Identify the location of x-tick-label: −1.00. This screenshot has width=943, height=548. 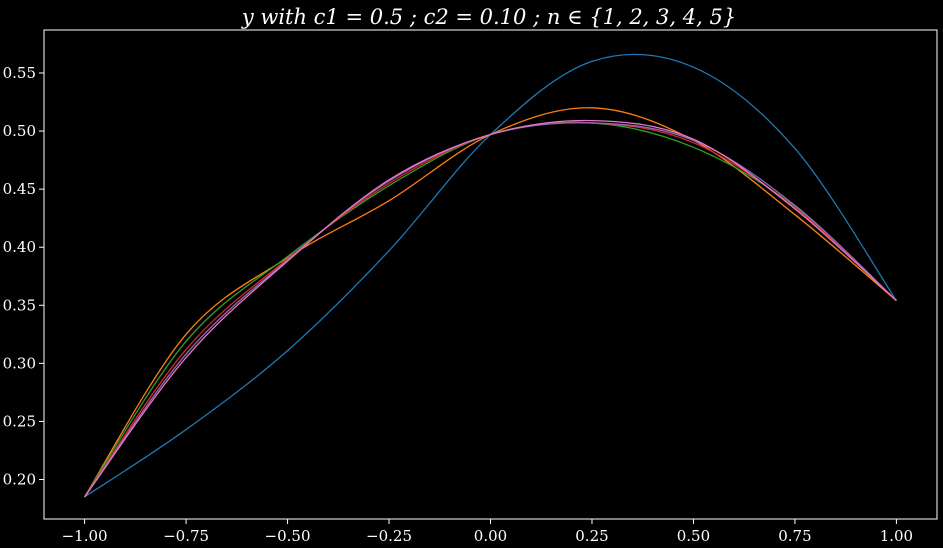
(85, 536).